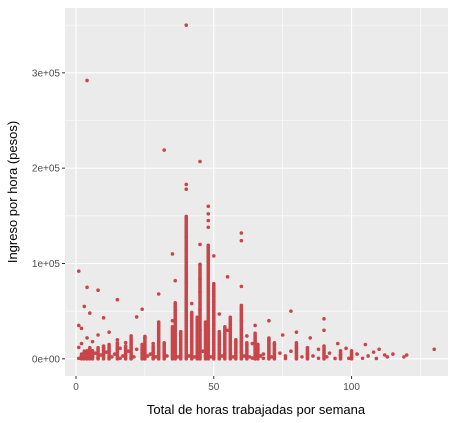 This screenshot has width=456, height=423. What do you see at coordinates (46, 73) in the screenshot?
I see `y-tick-label: 3e+05` at bounding box center [46, 73].